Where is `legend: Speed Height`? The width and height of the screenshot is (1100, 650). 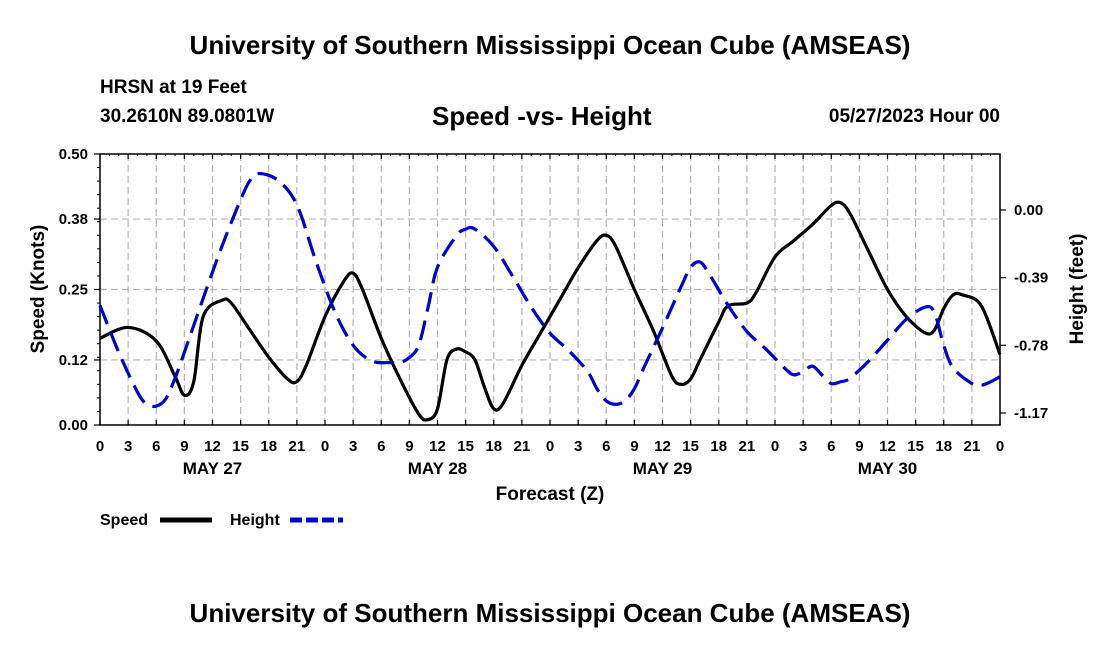
legend: Speed Height is located at coordinates (221, 520).